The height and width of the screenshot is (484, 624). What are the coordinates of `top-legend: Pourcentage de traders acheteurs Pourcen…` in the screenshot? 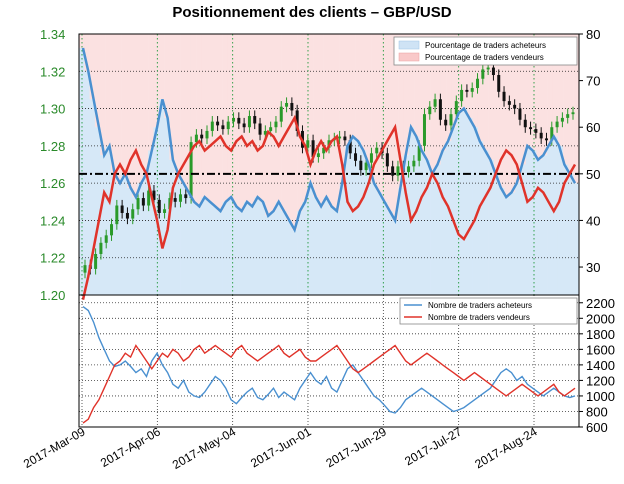 It's located at (485, 51).